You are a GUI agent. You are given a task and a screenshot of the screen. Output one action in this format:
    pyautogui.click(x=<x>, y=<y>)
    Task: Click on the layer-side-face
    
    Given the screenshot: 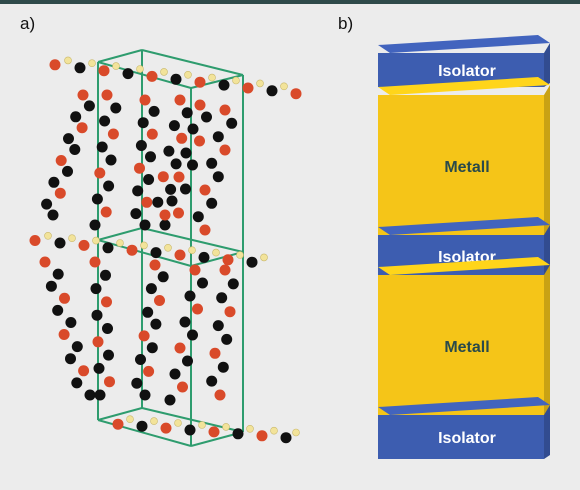 What is the action you would take?
    pyautogui.click(x=547, y=432)
    